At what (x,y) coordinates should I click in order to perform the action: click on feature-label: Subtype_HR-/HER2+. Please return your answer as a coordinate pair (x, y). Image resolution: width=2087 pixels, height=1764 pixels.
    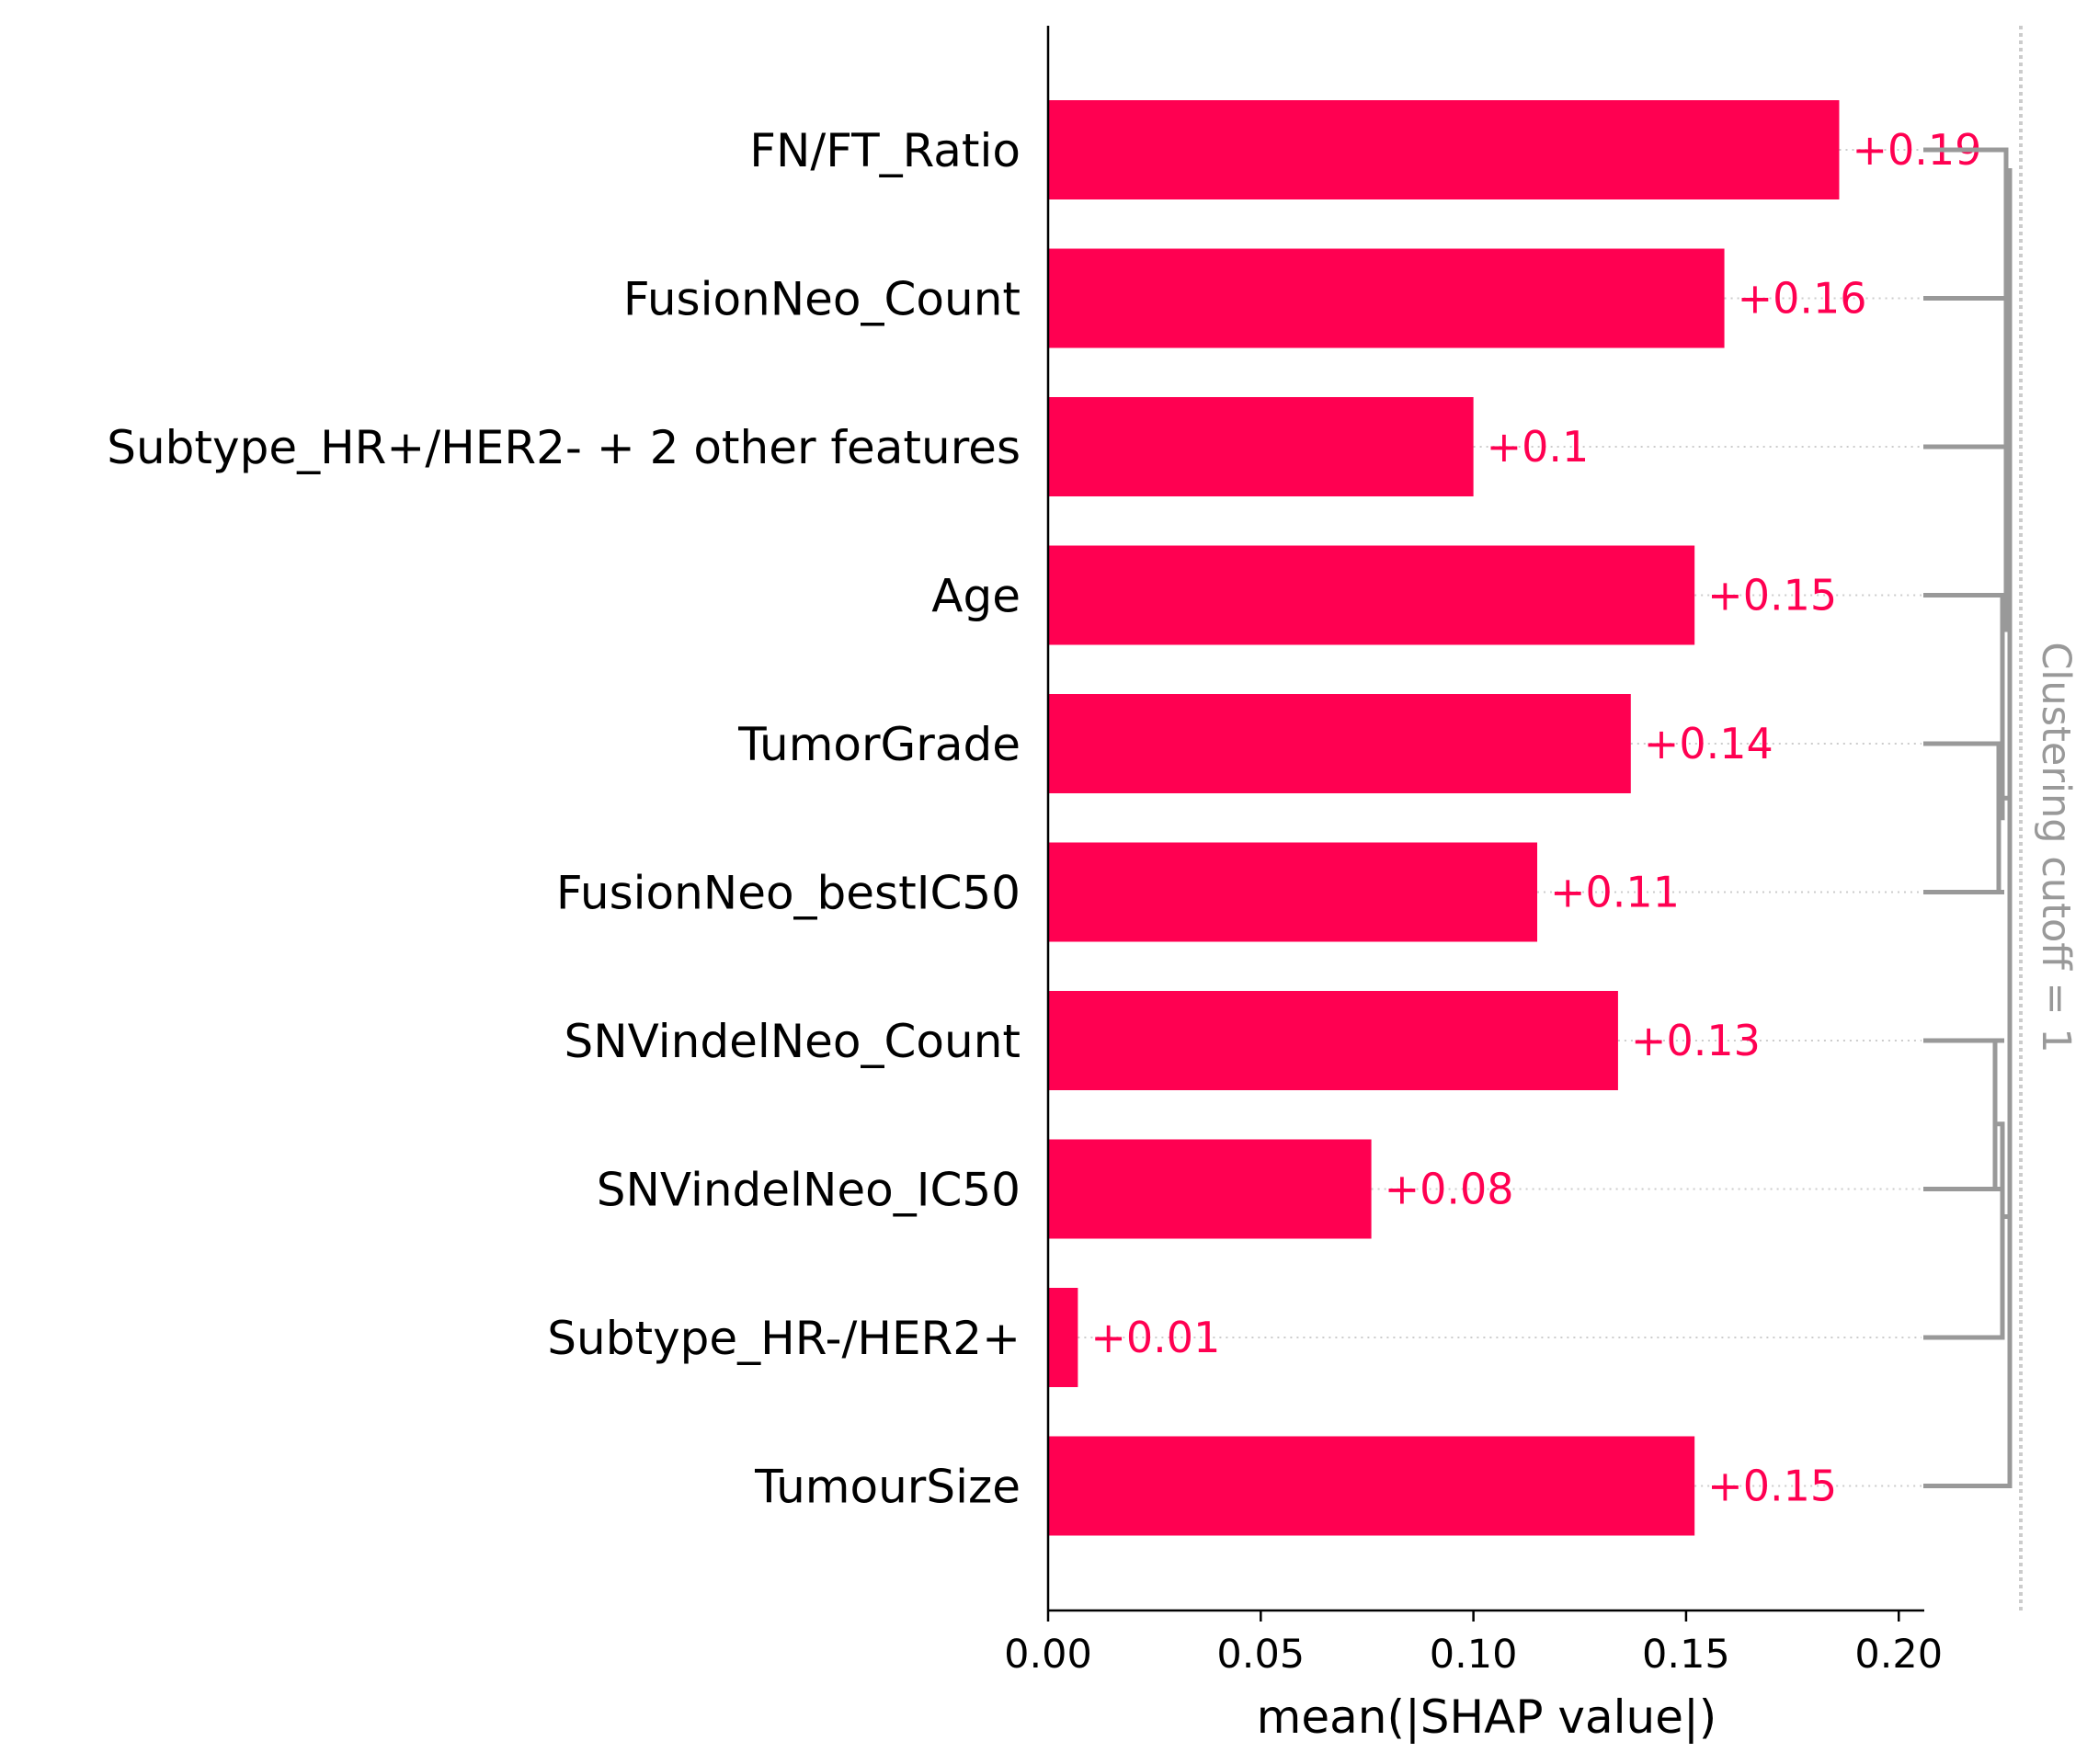
    Looking at the image, I should click on (784, 1338).